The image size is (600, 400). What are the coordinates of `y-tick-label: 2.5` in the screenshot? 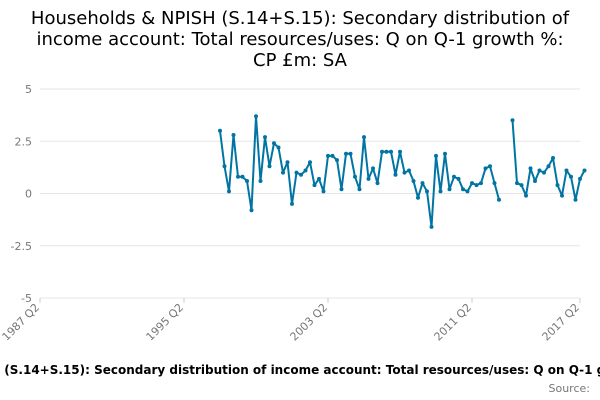 It's located at (24, 141).